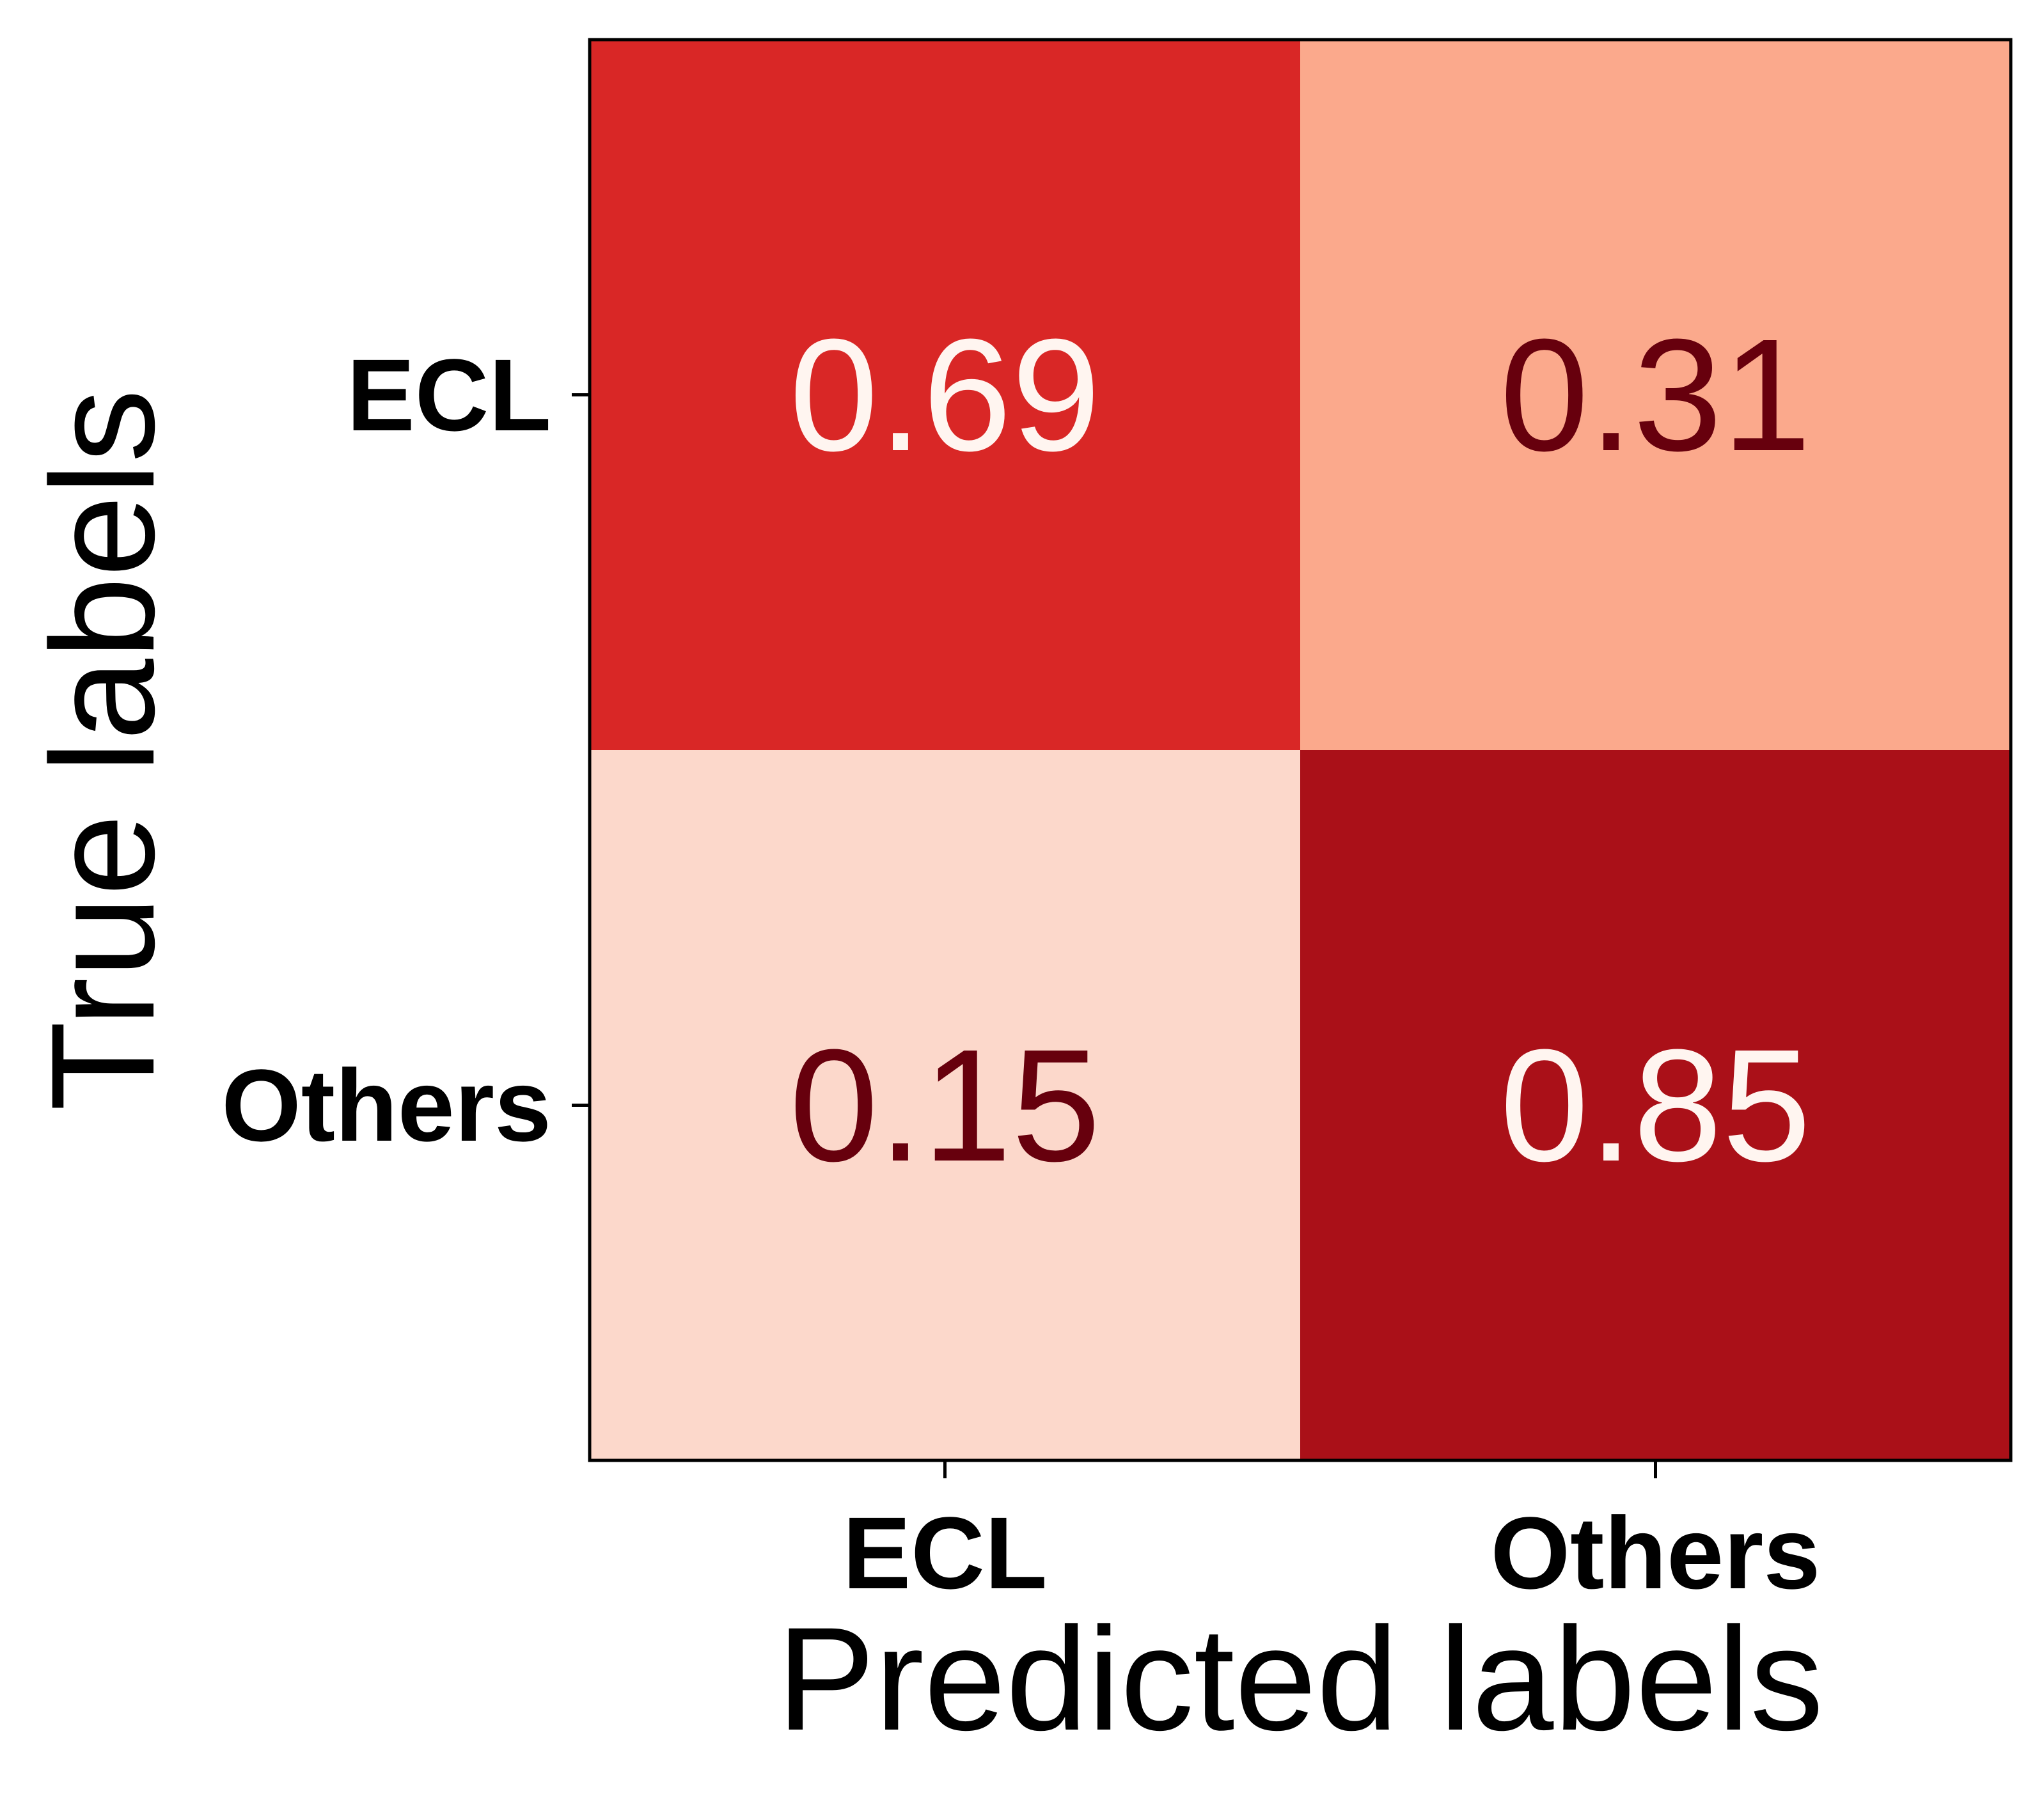 This screenshot has width=2044, height=1798. I want to click on cell-value-label-r1-c0: 0.15, so click(945, 1105).